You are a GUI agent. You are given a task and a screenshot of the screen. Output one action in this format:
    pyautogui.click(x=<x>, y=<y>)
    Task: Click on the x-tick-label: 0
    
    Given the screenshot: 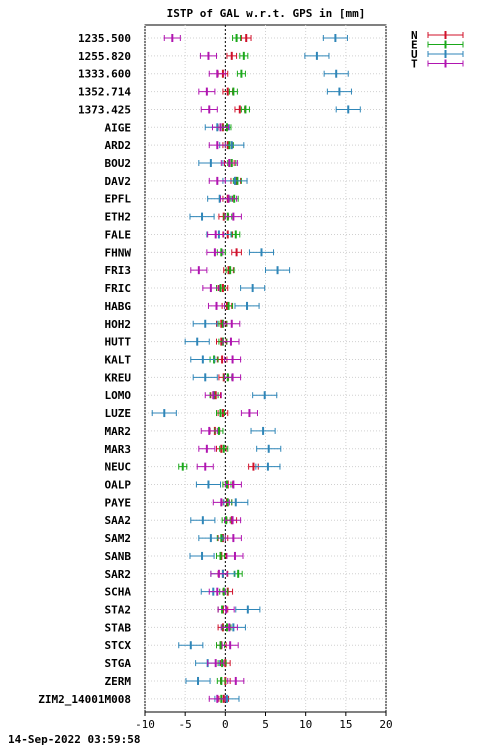 What is the action you would take?
    pyautogui.click(x=225, y=724)
    